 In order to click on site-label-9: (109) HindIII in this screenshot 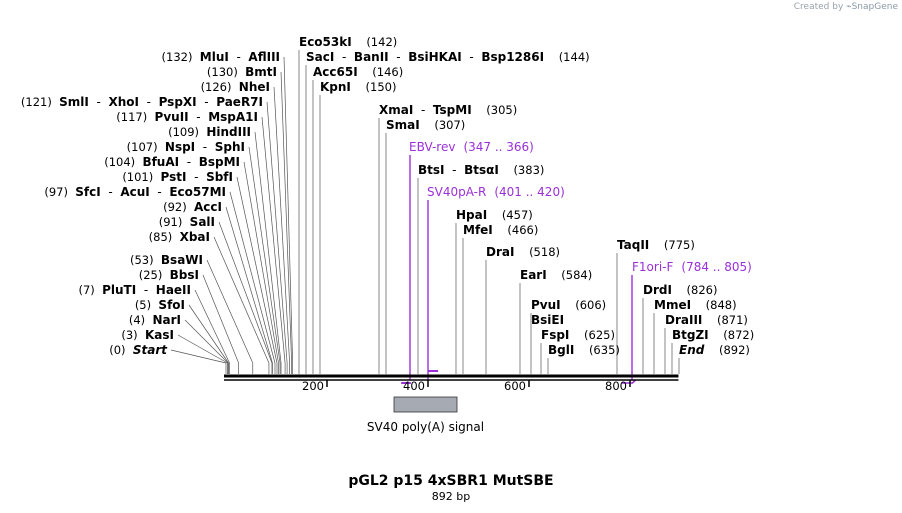, I will do `click(209, 132)`.